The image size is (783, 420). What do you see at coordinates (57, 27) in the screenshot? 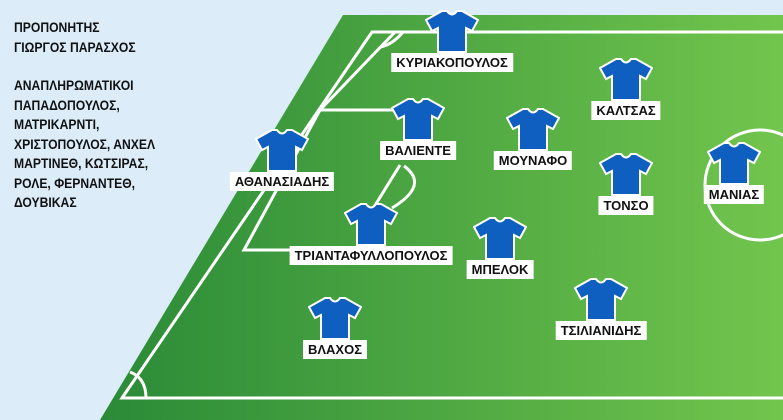
I see `coach-title: ΠΡΟΠΟΝΗΤΗΣ` at bounding box center [57, 27].